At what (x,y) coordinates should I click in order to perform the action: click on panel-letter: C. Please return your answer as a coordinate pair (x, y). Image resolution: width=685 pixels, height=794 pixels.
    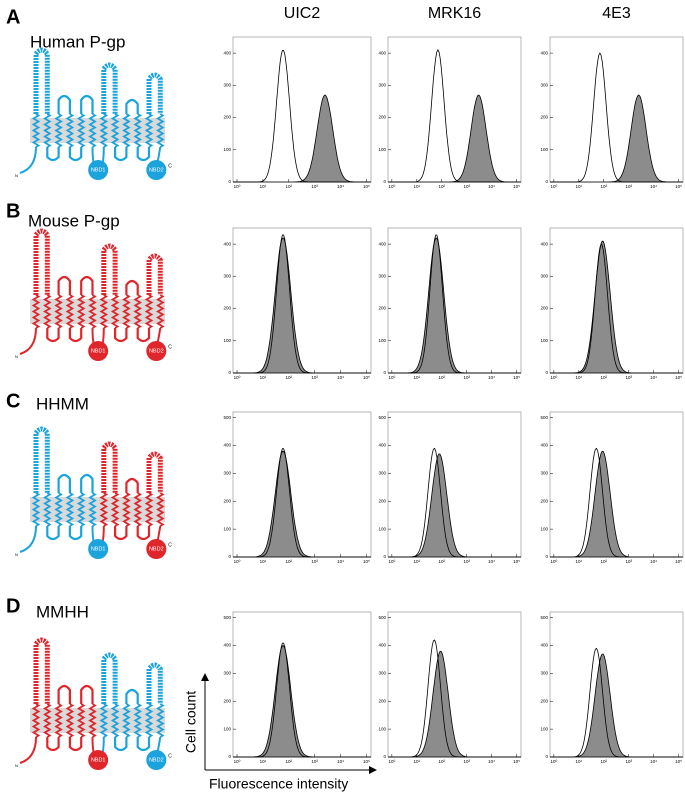
    Looking at the image, I should click on (13, 401).